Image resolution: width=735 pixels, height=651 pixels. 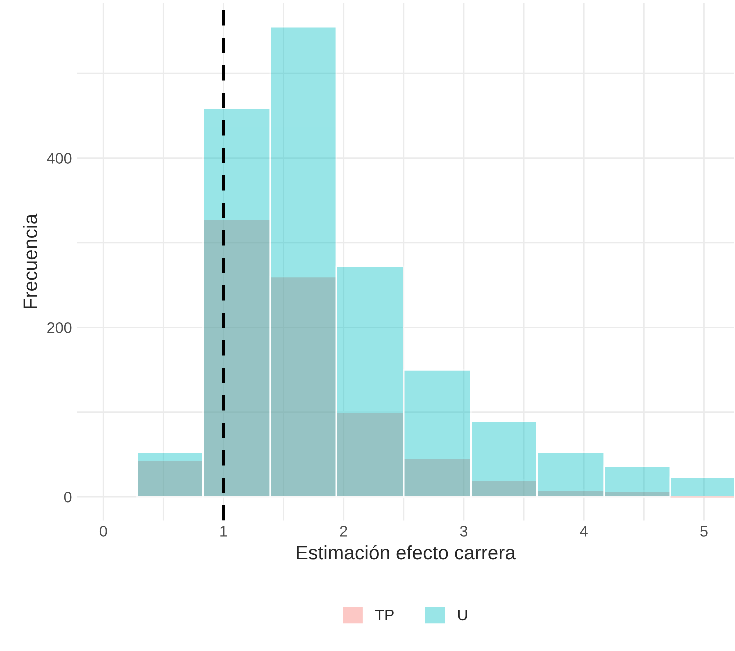 I want to click on y-tick-label: 400, so click(x=59, y=158).